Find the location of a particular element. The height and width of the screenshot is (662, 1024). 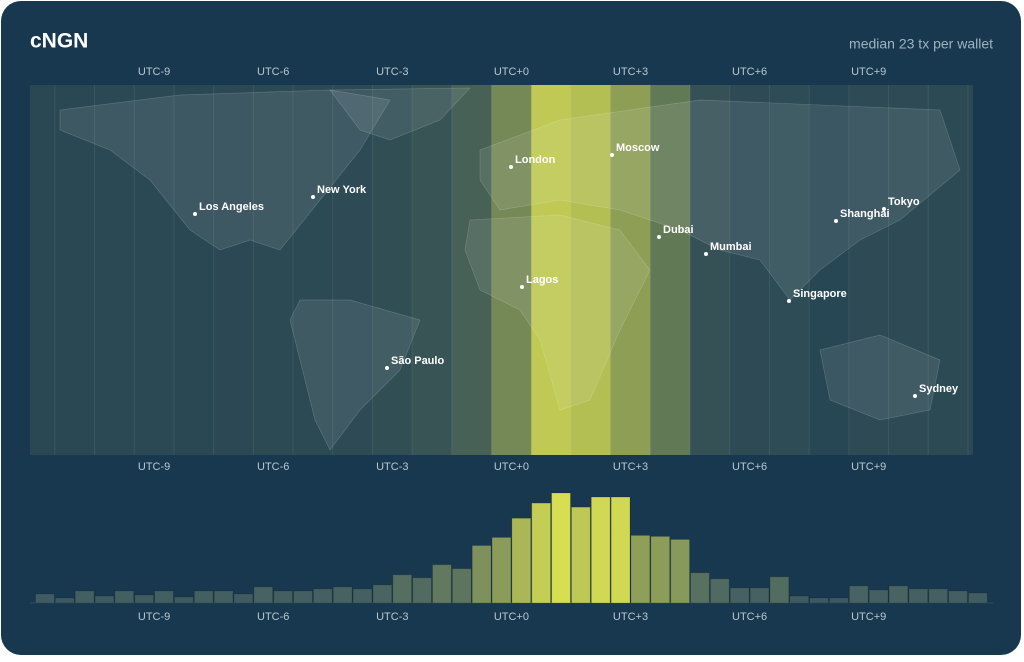

city-label: Los Angeles is located at coordinates (231, 207).